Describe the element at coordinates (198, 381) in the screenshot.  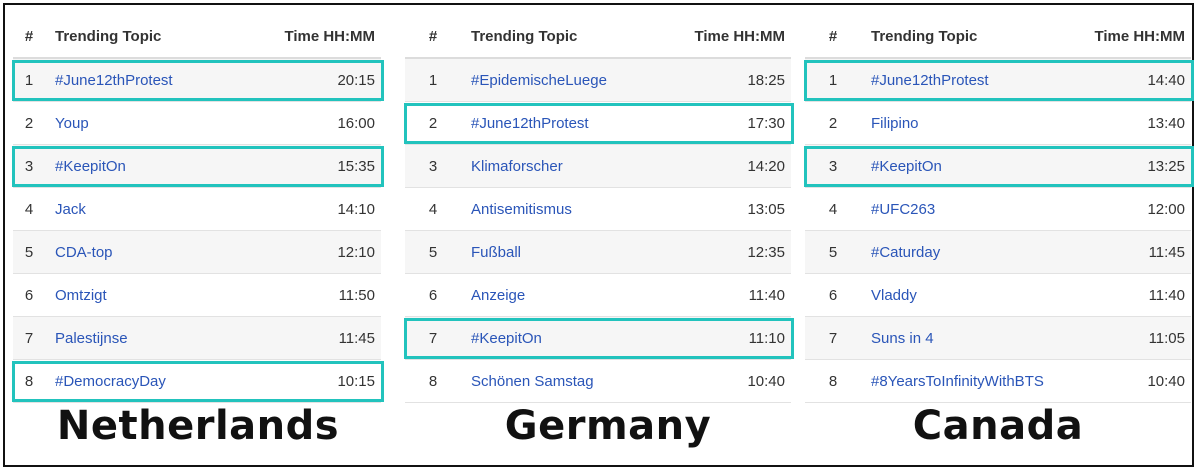
I see `table-row: 8 #DemocracyDay 10:15` at that location.